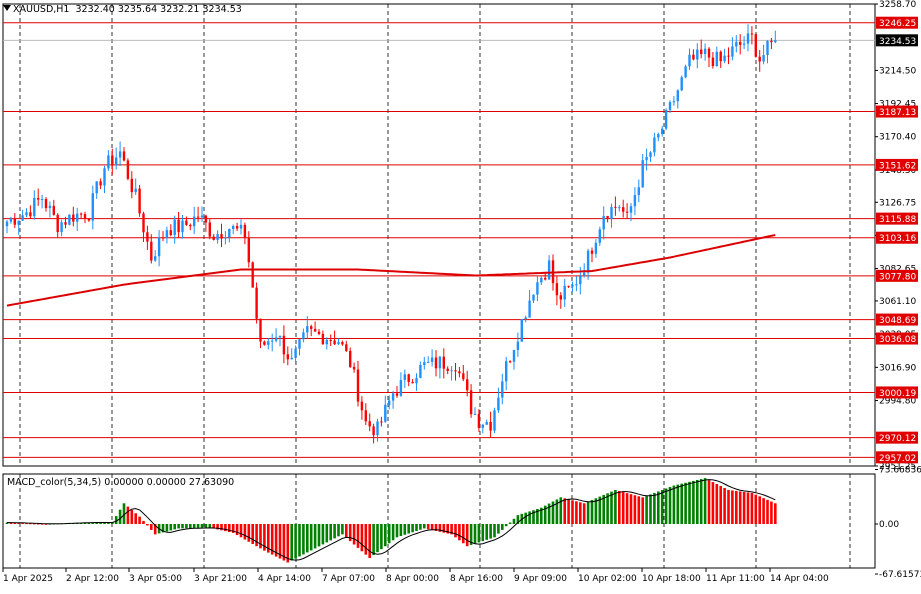 The height and width of the screenshot is (594, 921). What do you see at coordinates (897, 321) in the screenshot?
I see `level-price-label: 3048.69` at bounding box center [897, 321].